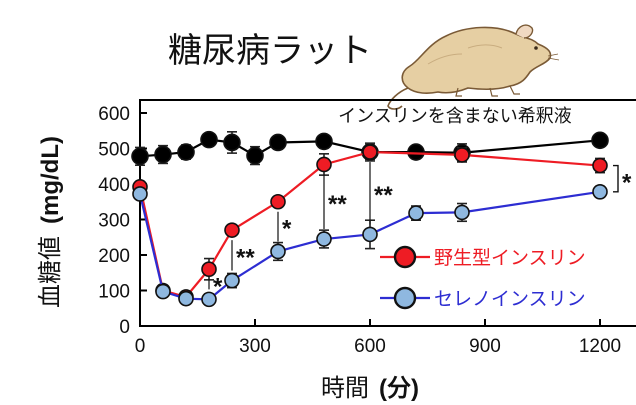  I want to click on y-axis-label-main: 血糖値, so click(50, 272).